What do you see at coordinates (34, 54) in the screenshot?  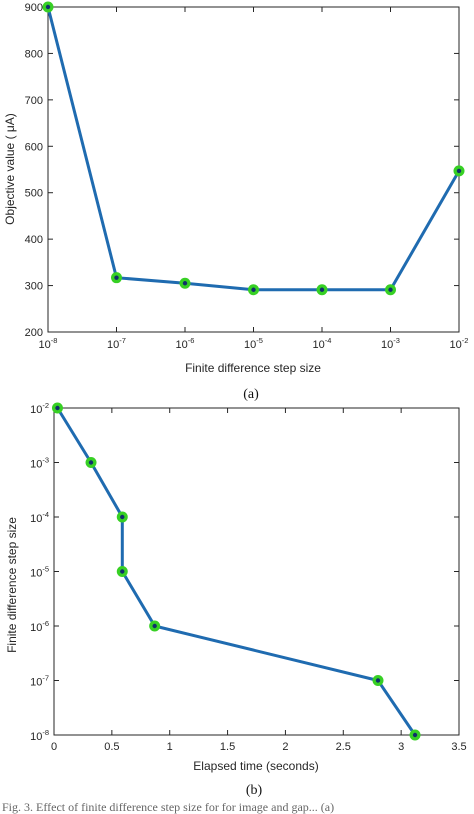 I see `y-tick-label: 800` at bounding box center [34, 54].